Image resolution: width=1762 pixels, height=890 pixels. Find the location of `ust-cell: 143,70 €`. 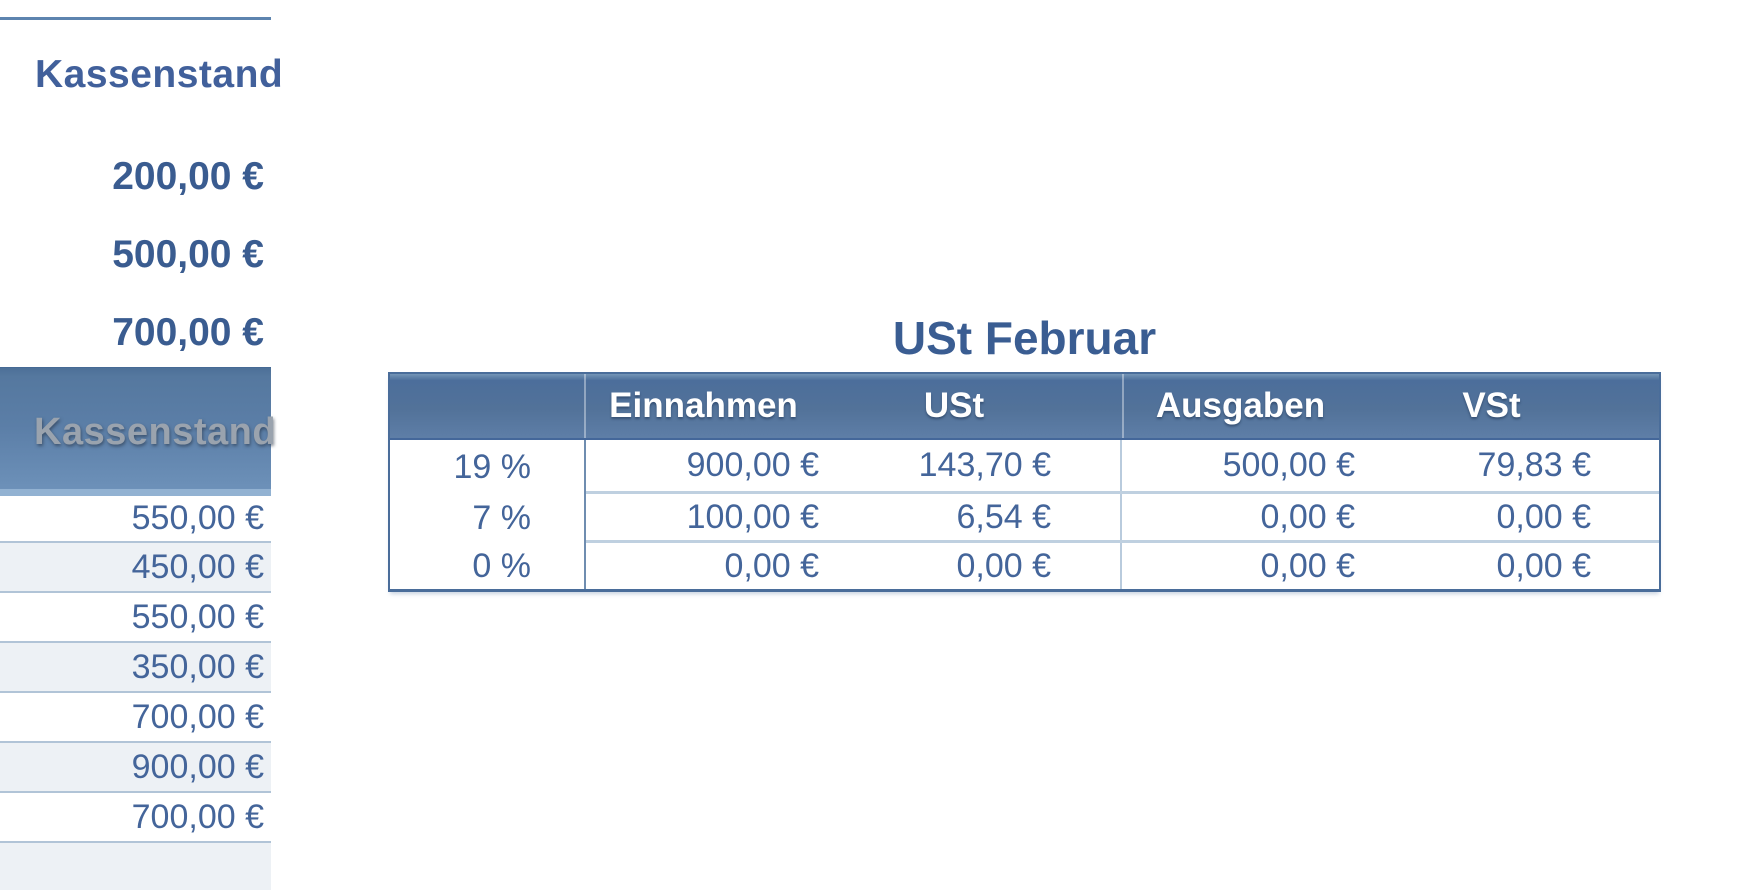

ust-cell: 143,70 € is located at coordinates (987, 465).